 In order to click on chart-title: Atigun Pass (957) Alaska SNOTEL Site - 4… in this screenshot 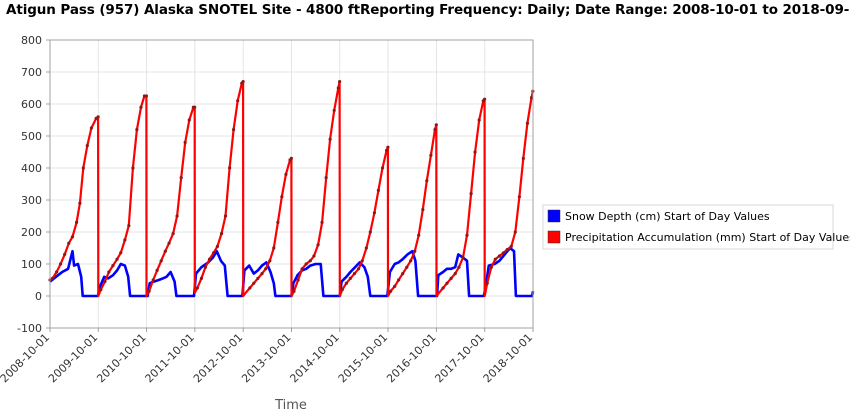, I will do `click(428, 10)`.